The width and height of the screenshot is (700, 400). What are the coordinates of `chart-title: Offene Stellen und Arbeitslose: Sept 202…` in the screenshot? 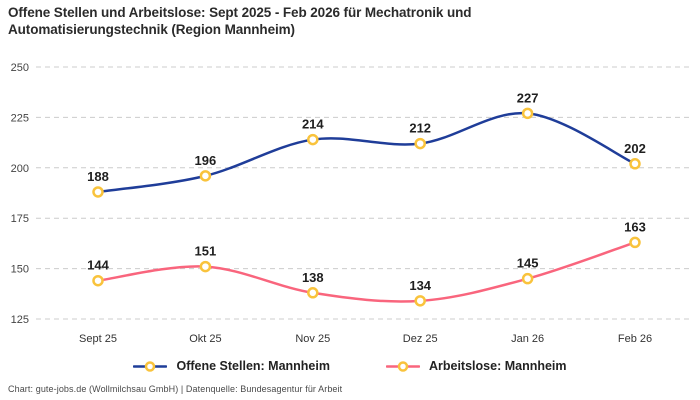 It's located at (240, 21).